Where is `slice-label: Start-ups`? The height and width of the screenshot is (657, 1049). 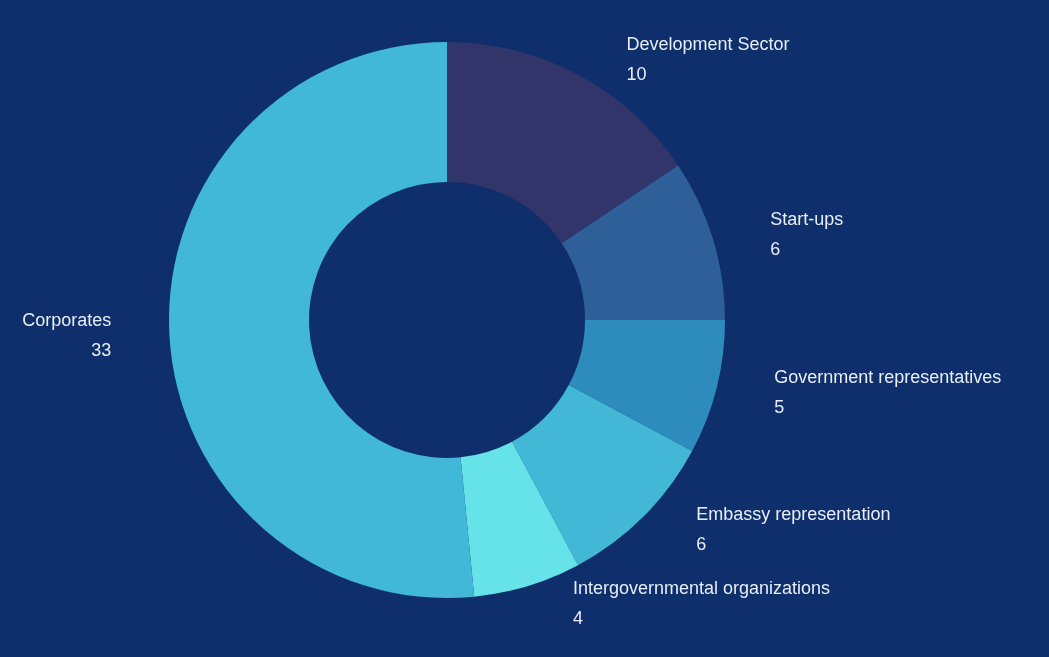
slice-label: Start-ups is located at coordinates (807, 219).